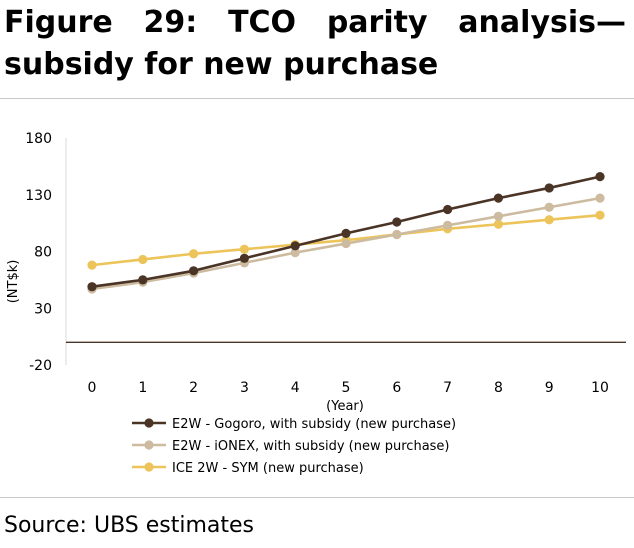 The image size is (634, 548). Describe the element at coordinates (129, 525) in the screenshot. I see `source-note: Source: UBS estimates` at that location.